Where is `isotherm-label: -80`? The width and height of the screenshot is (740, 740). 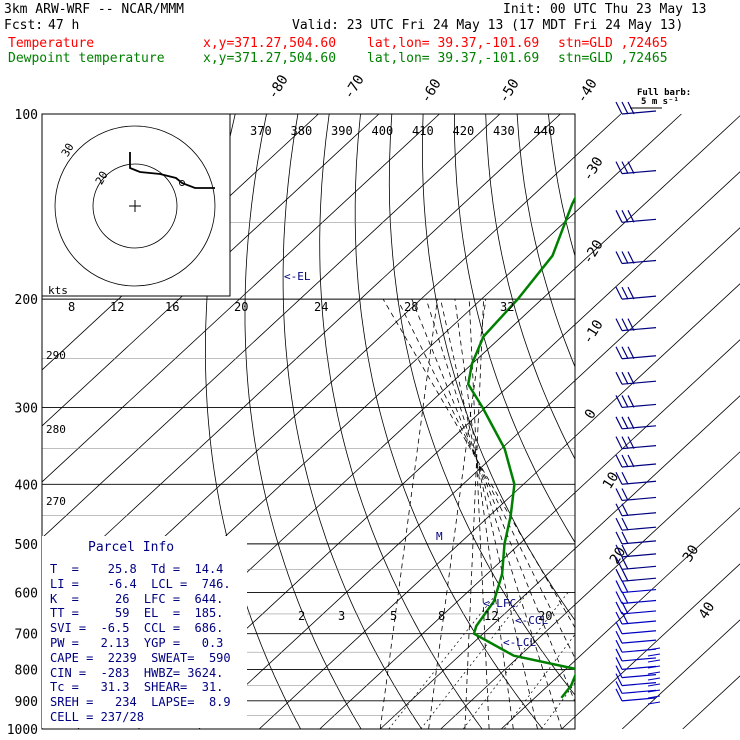
isotherm-label: -80 is located at coordinates (278, 87).